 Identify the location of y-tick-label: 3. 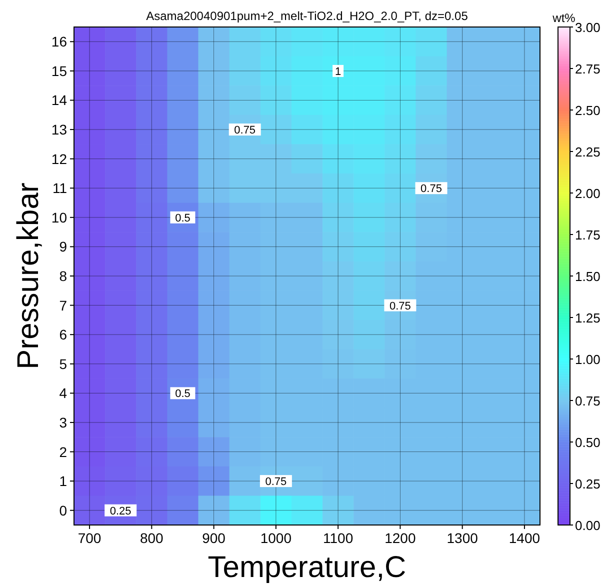
(63, 422).